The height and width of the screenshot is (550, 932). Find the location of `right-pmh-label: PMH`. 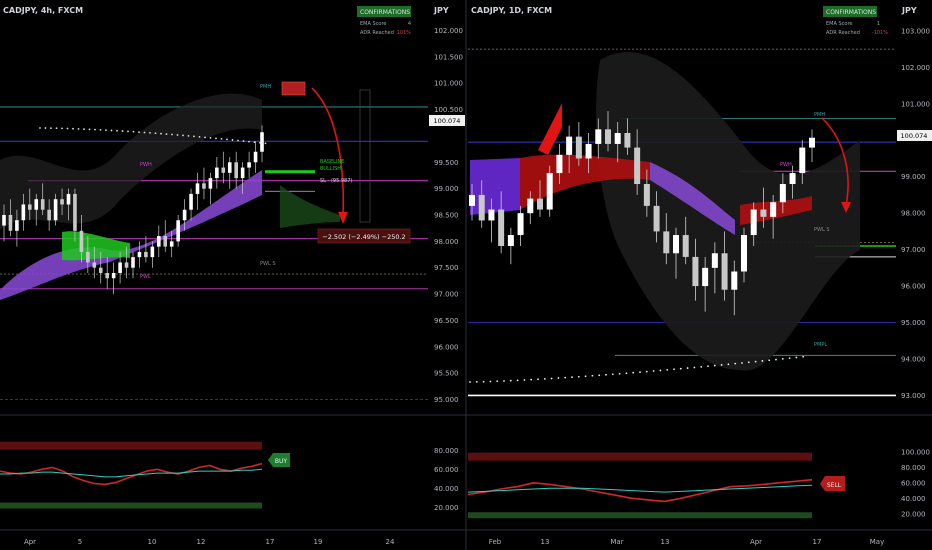

right-pmh-label: PMH is located at coordinates (819, 115).